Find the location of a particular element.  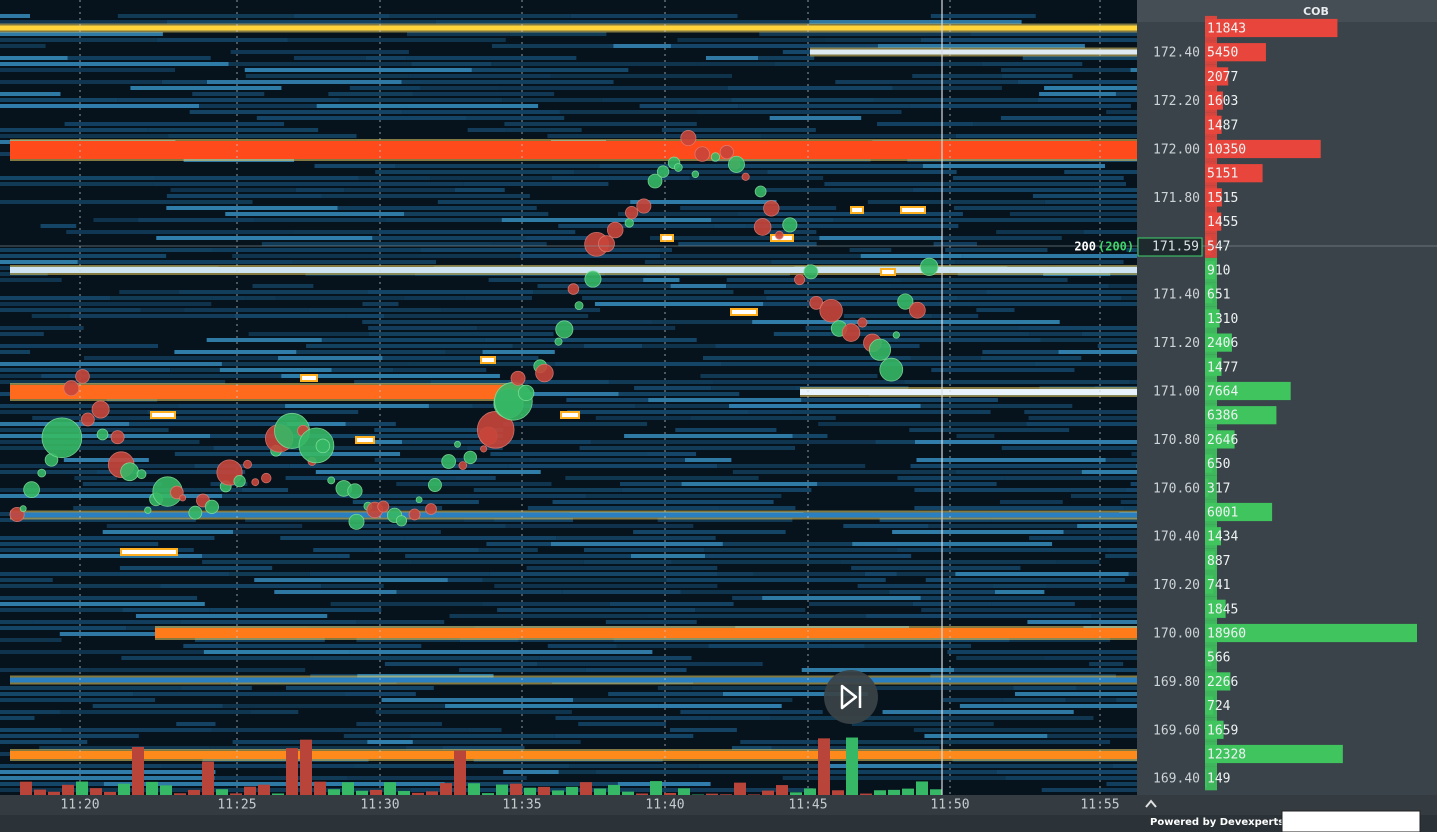

play-button is located at coordinates (851, 697).